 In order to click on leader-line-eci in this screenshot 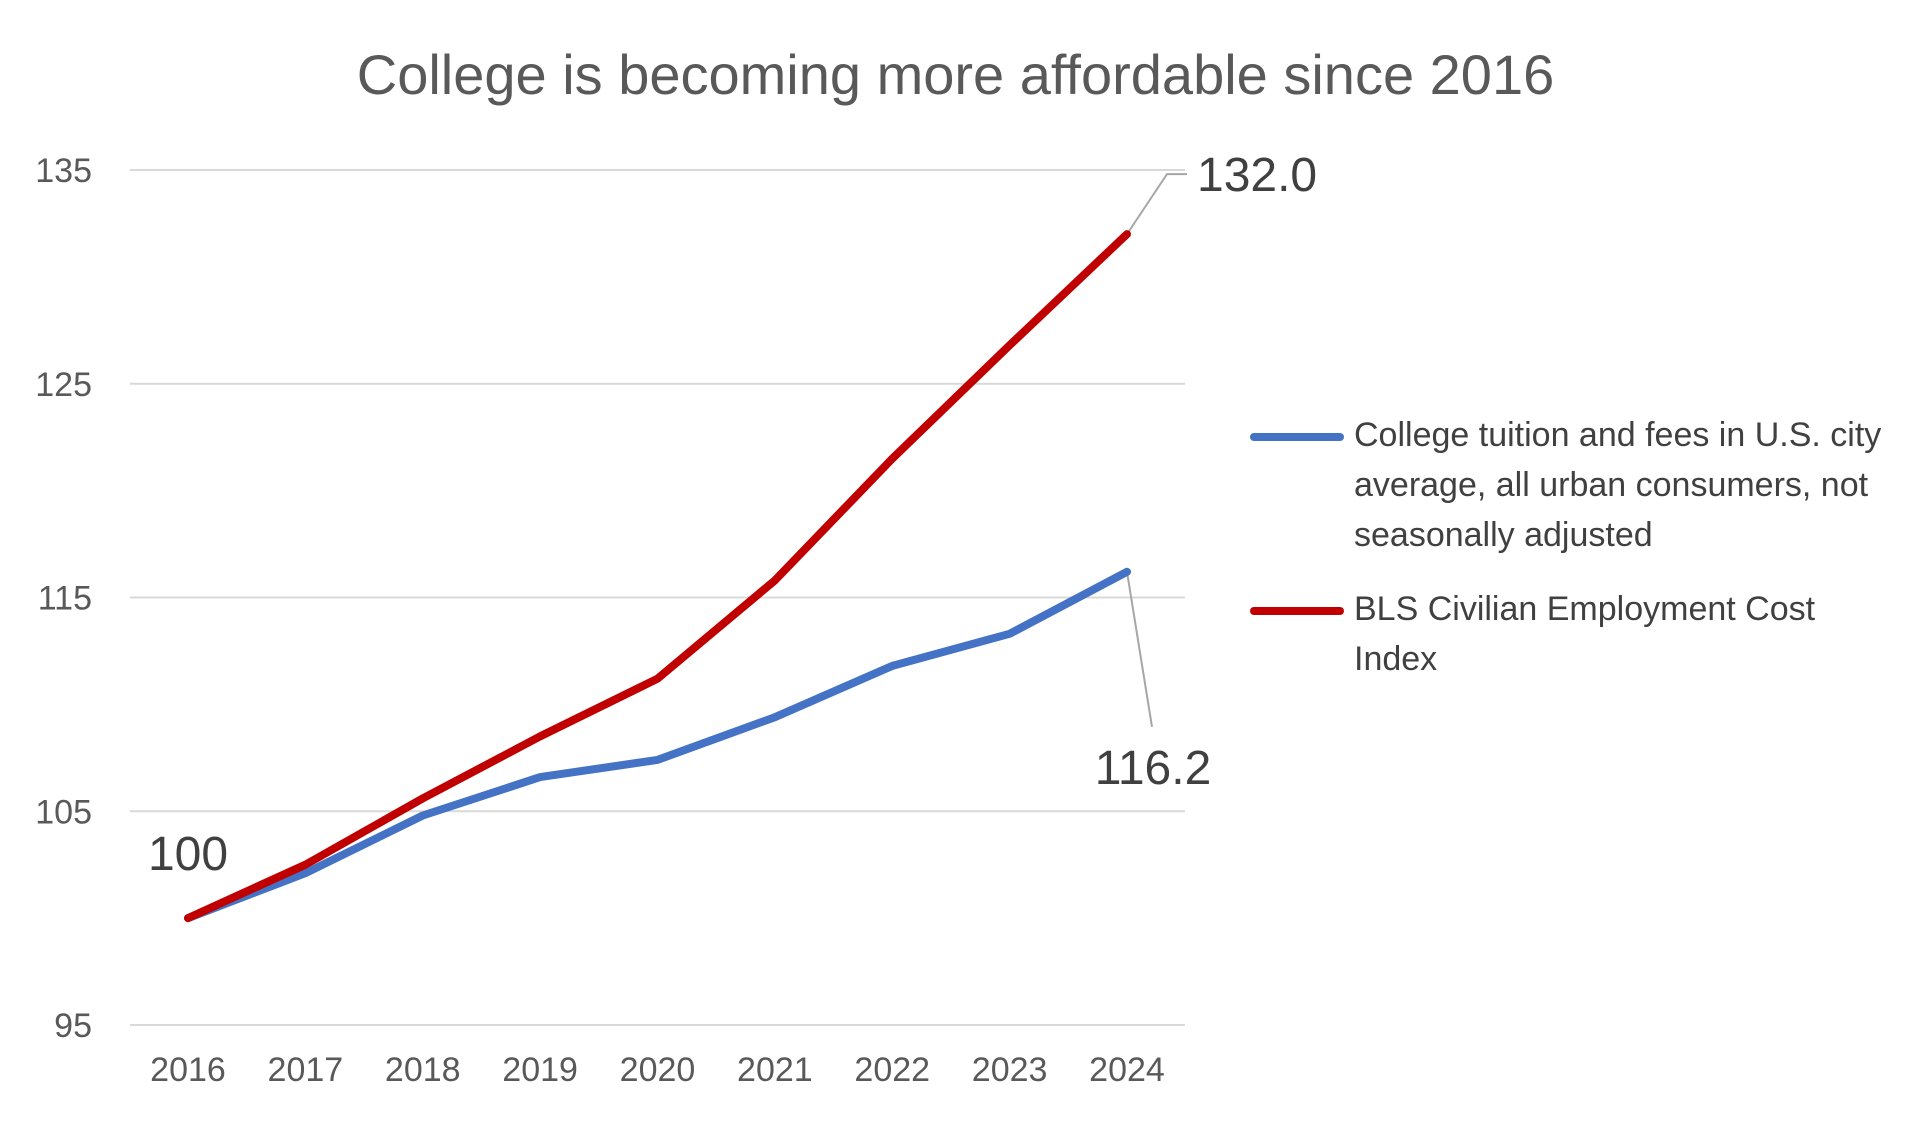, I will do `click(1156, 204)`.